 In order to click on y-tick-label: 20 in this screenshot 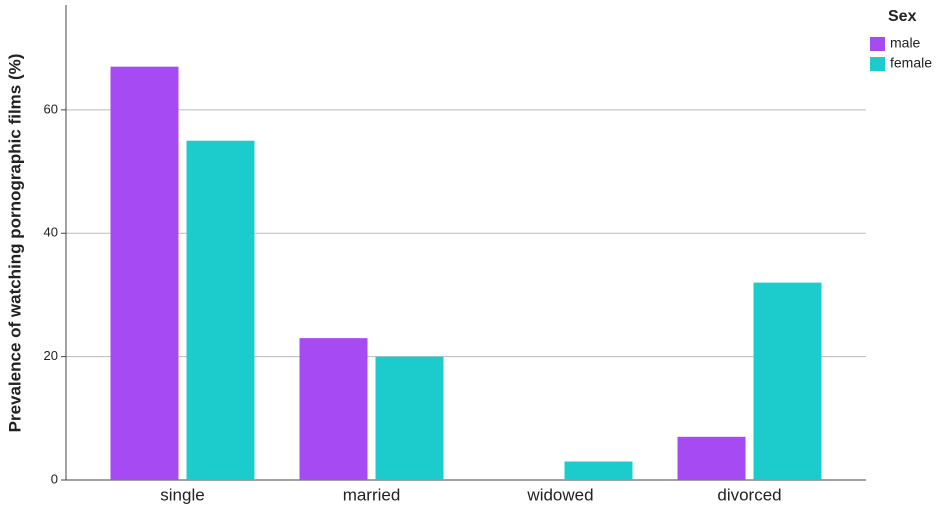, I will do `click(51, 355)`.